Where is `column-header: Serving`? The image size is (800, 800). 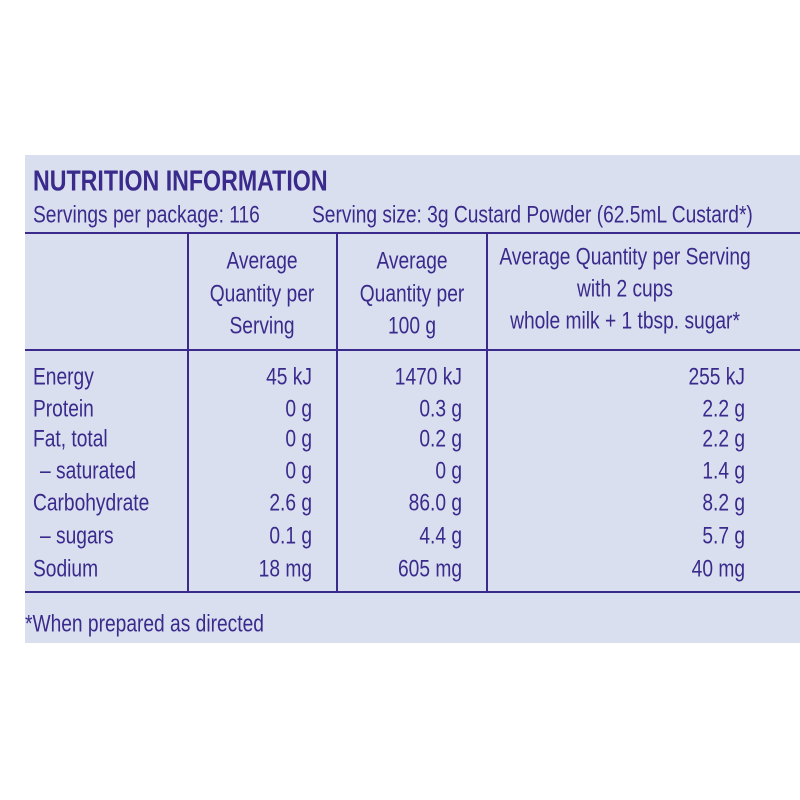
column-header: Serving is located at coordinates (261, 325).